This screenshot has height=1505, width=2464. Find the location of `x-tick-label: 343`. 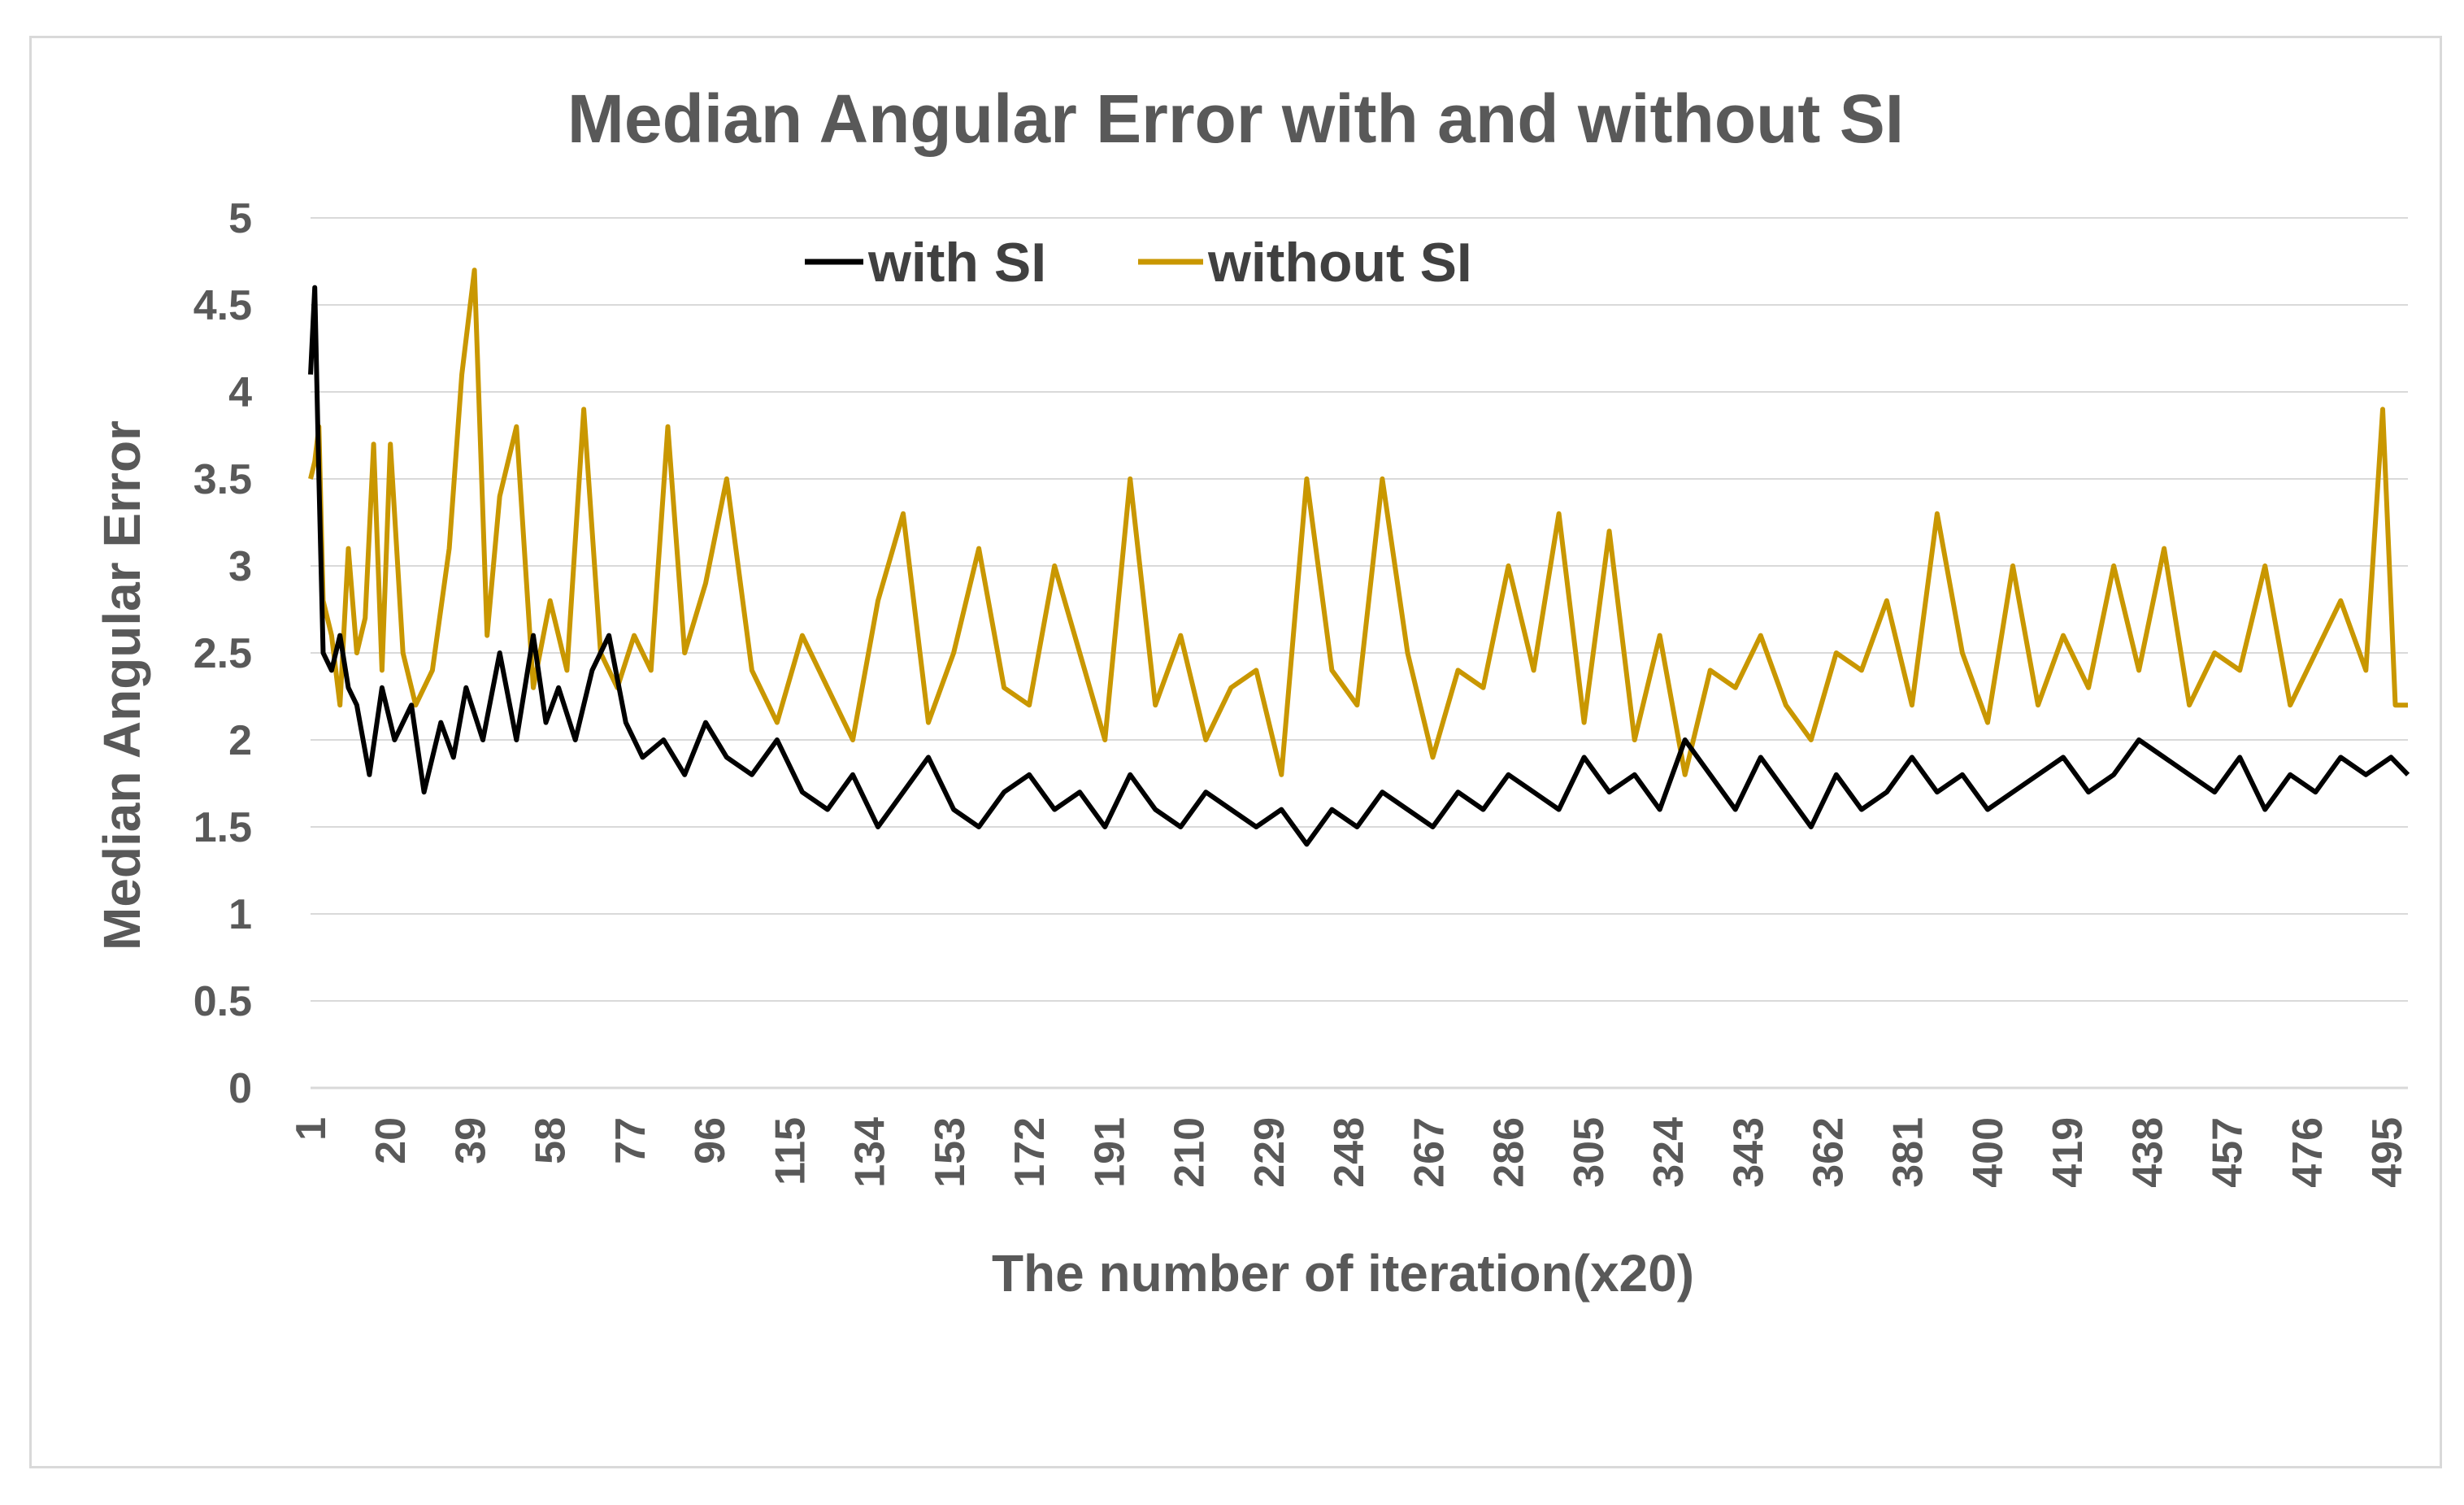

x-tick-label: 343 is located at coordinates (1749, 1152).